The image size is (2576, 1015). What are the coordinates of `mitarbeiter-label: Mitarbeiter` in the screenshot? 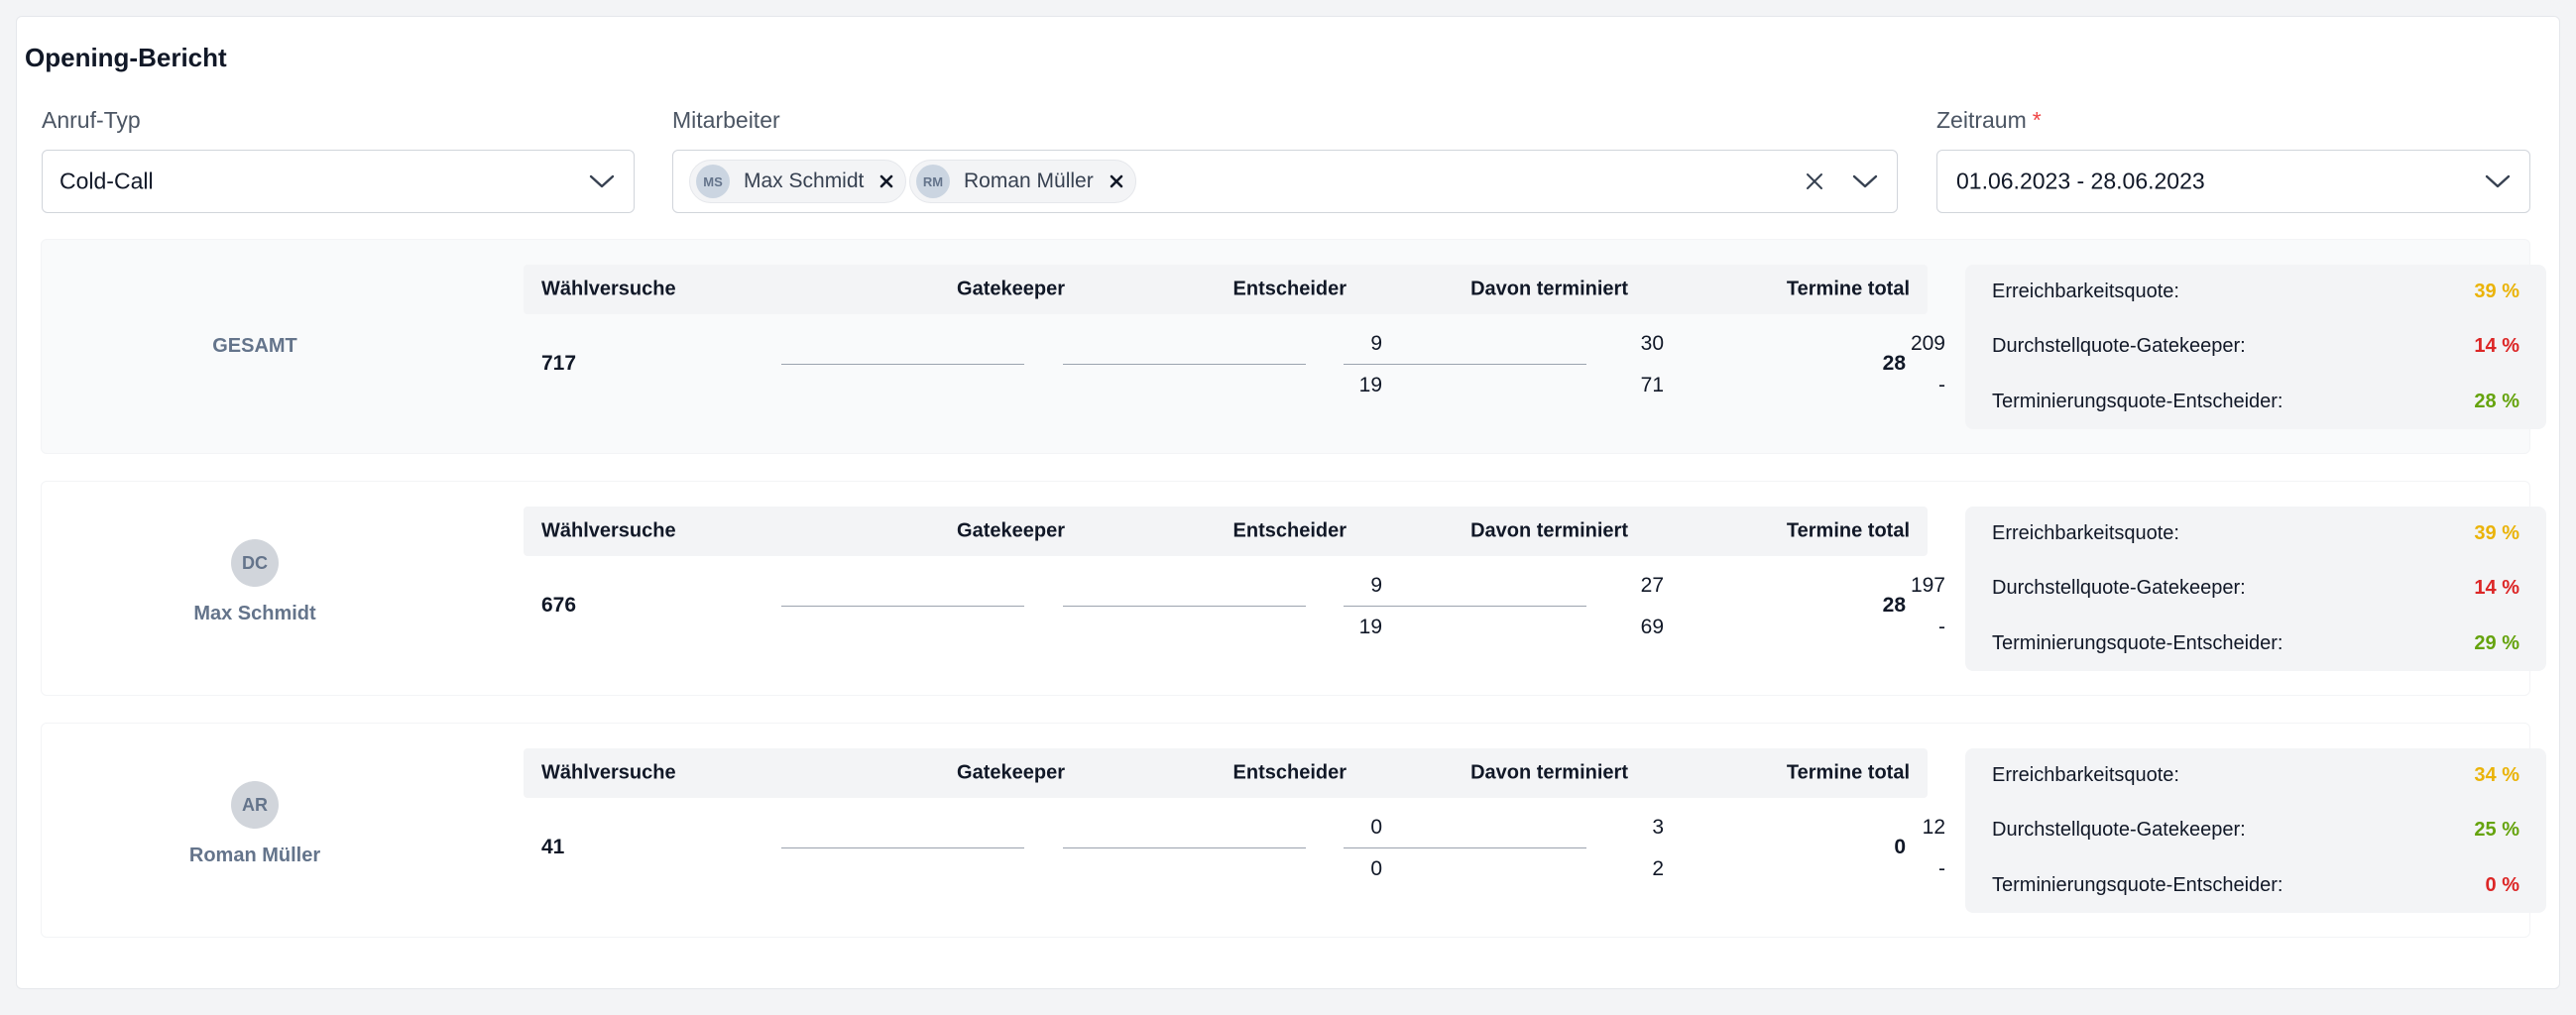 It's located at (726, 120).